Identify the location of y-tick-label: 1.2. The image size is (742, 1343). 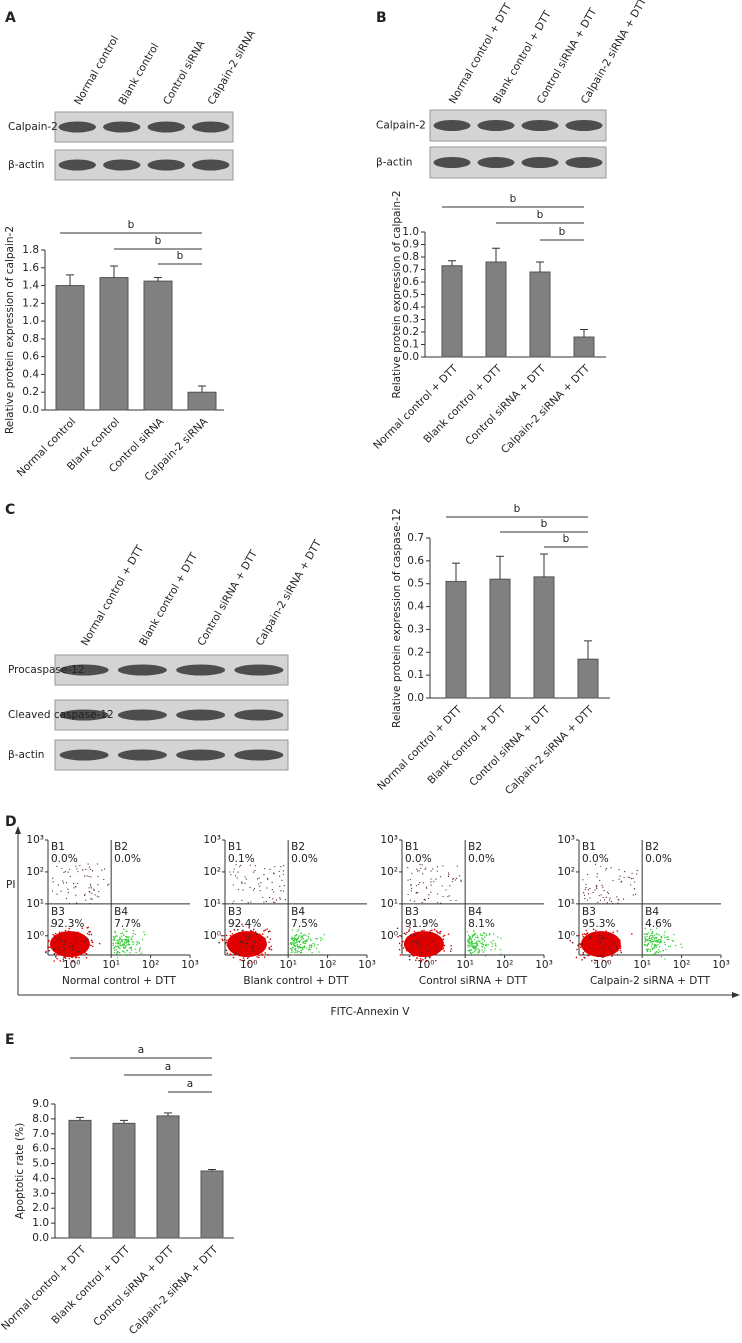
(30, 303).